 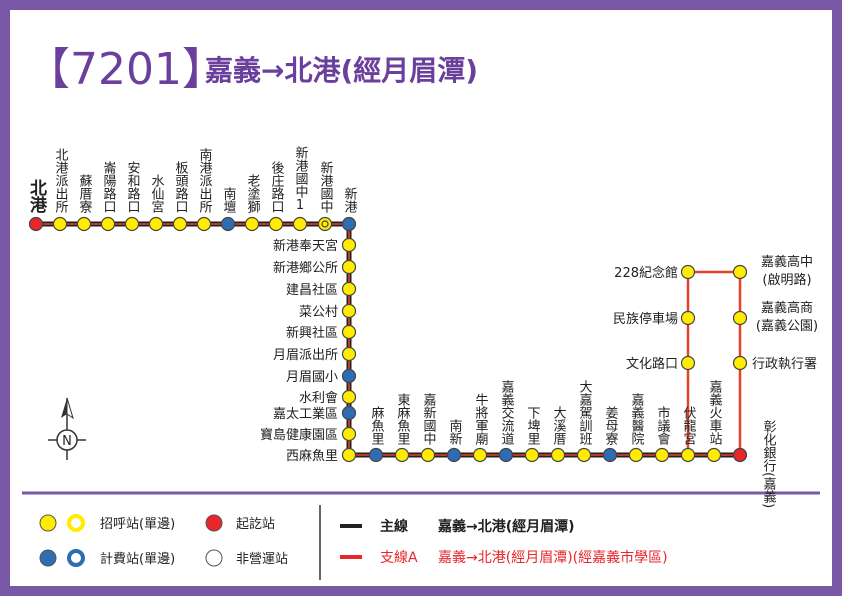 What do you see at coordinates (637, 419) in the screenshot?
I see `stop-label: 嘉義醫院` at bounding box center [637, 419].